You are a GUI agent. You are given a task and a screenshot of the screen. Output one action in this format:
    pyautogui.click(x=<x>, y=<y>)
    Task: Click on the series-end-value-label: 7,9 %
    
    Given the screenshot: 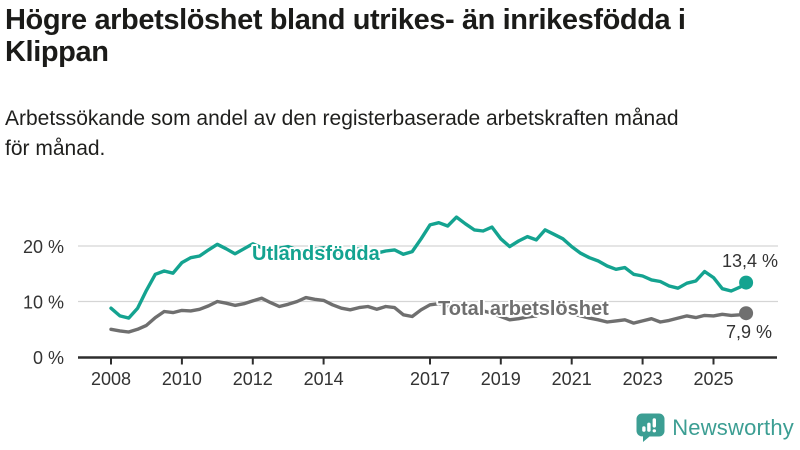 What is the action you would take?
    pyautogui.click(x=749, y=332)
    